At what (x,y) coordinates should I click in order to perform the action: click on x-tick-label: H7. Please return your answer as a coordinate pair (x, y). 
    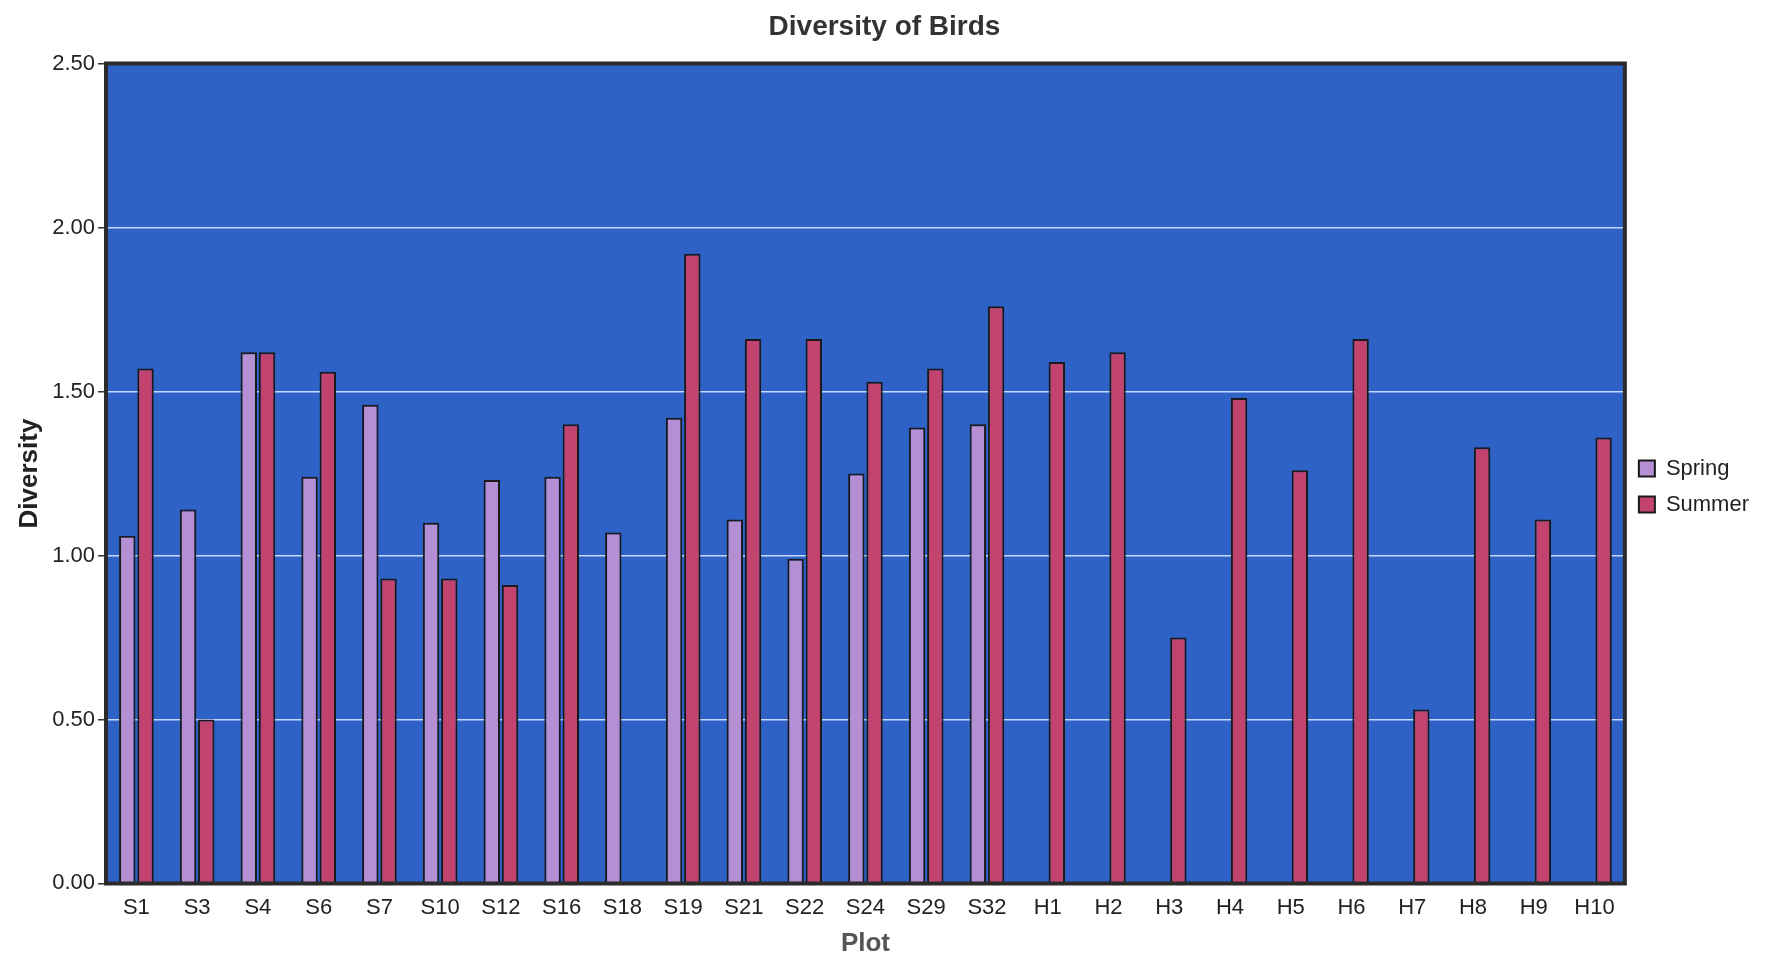
    Looking at the image, I should click on (1412, 906).